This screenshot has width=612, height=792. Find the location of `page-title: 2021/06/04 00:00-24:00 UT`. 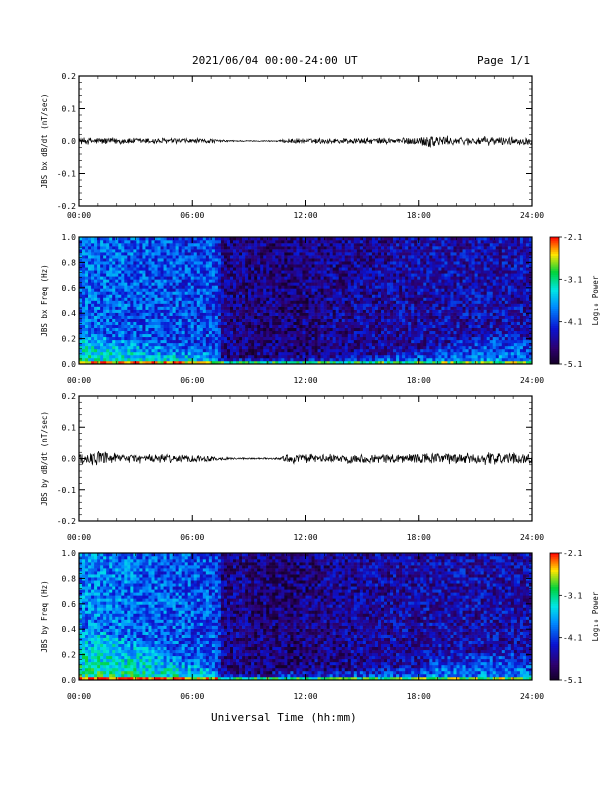

page-title: 2021/06/04 00:00-24:00 UT is located at coordinates (275, 60).